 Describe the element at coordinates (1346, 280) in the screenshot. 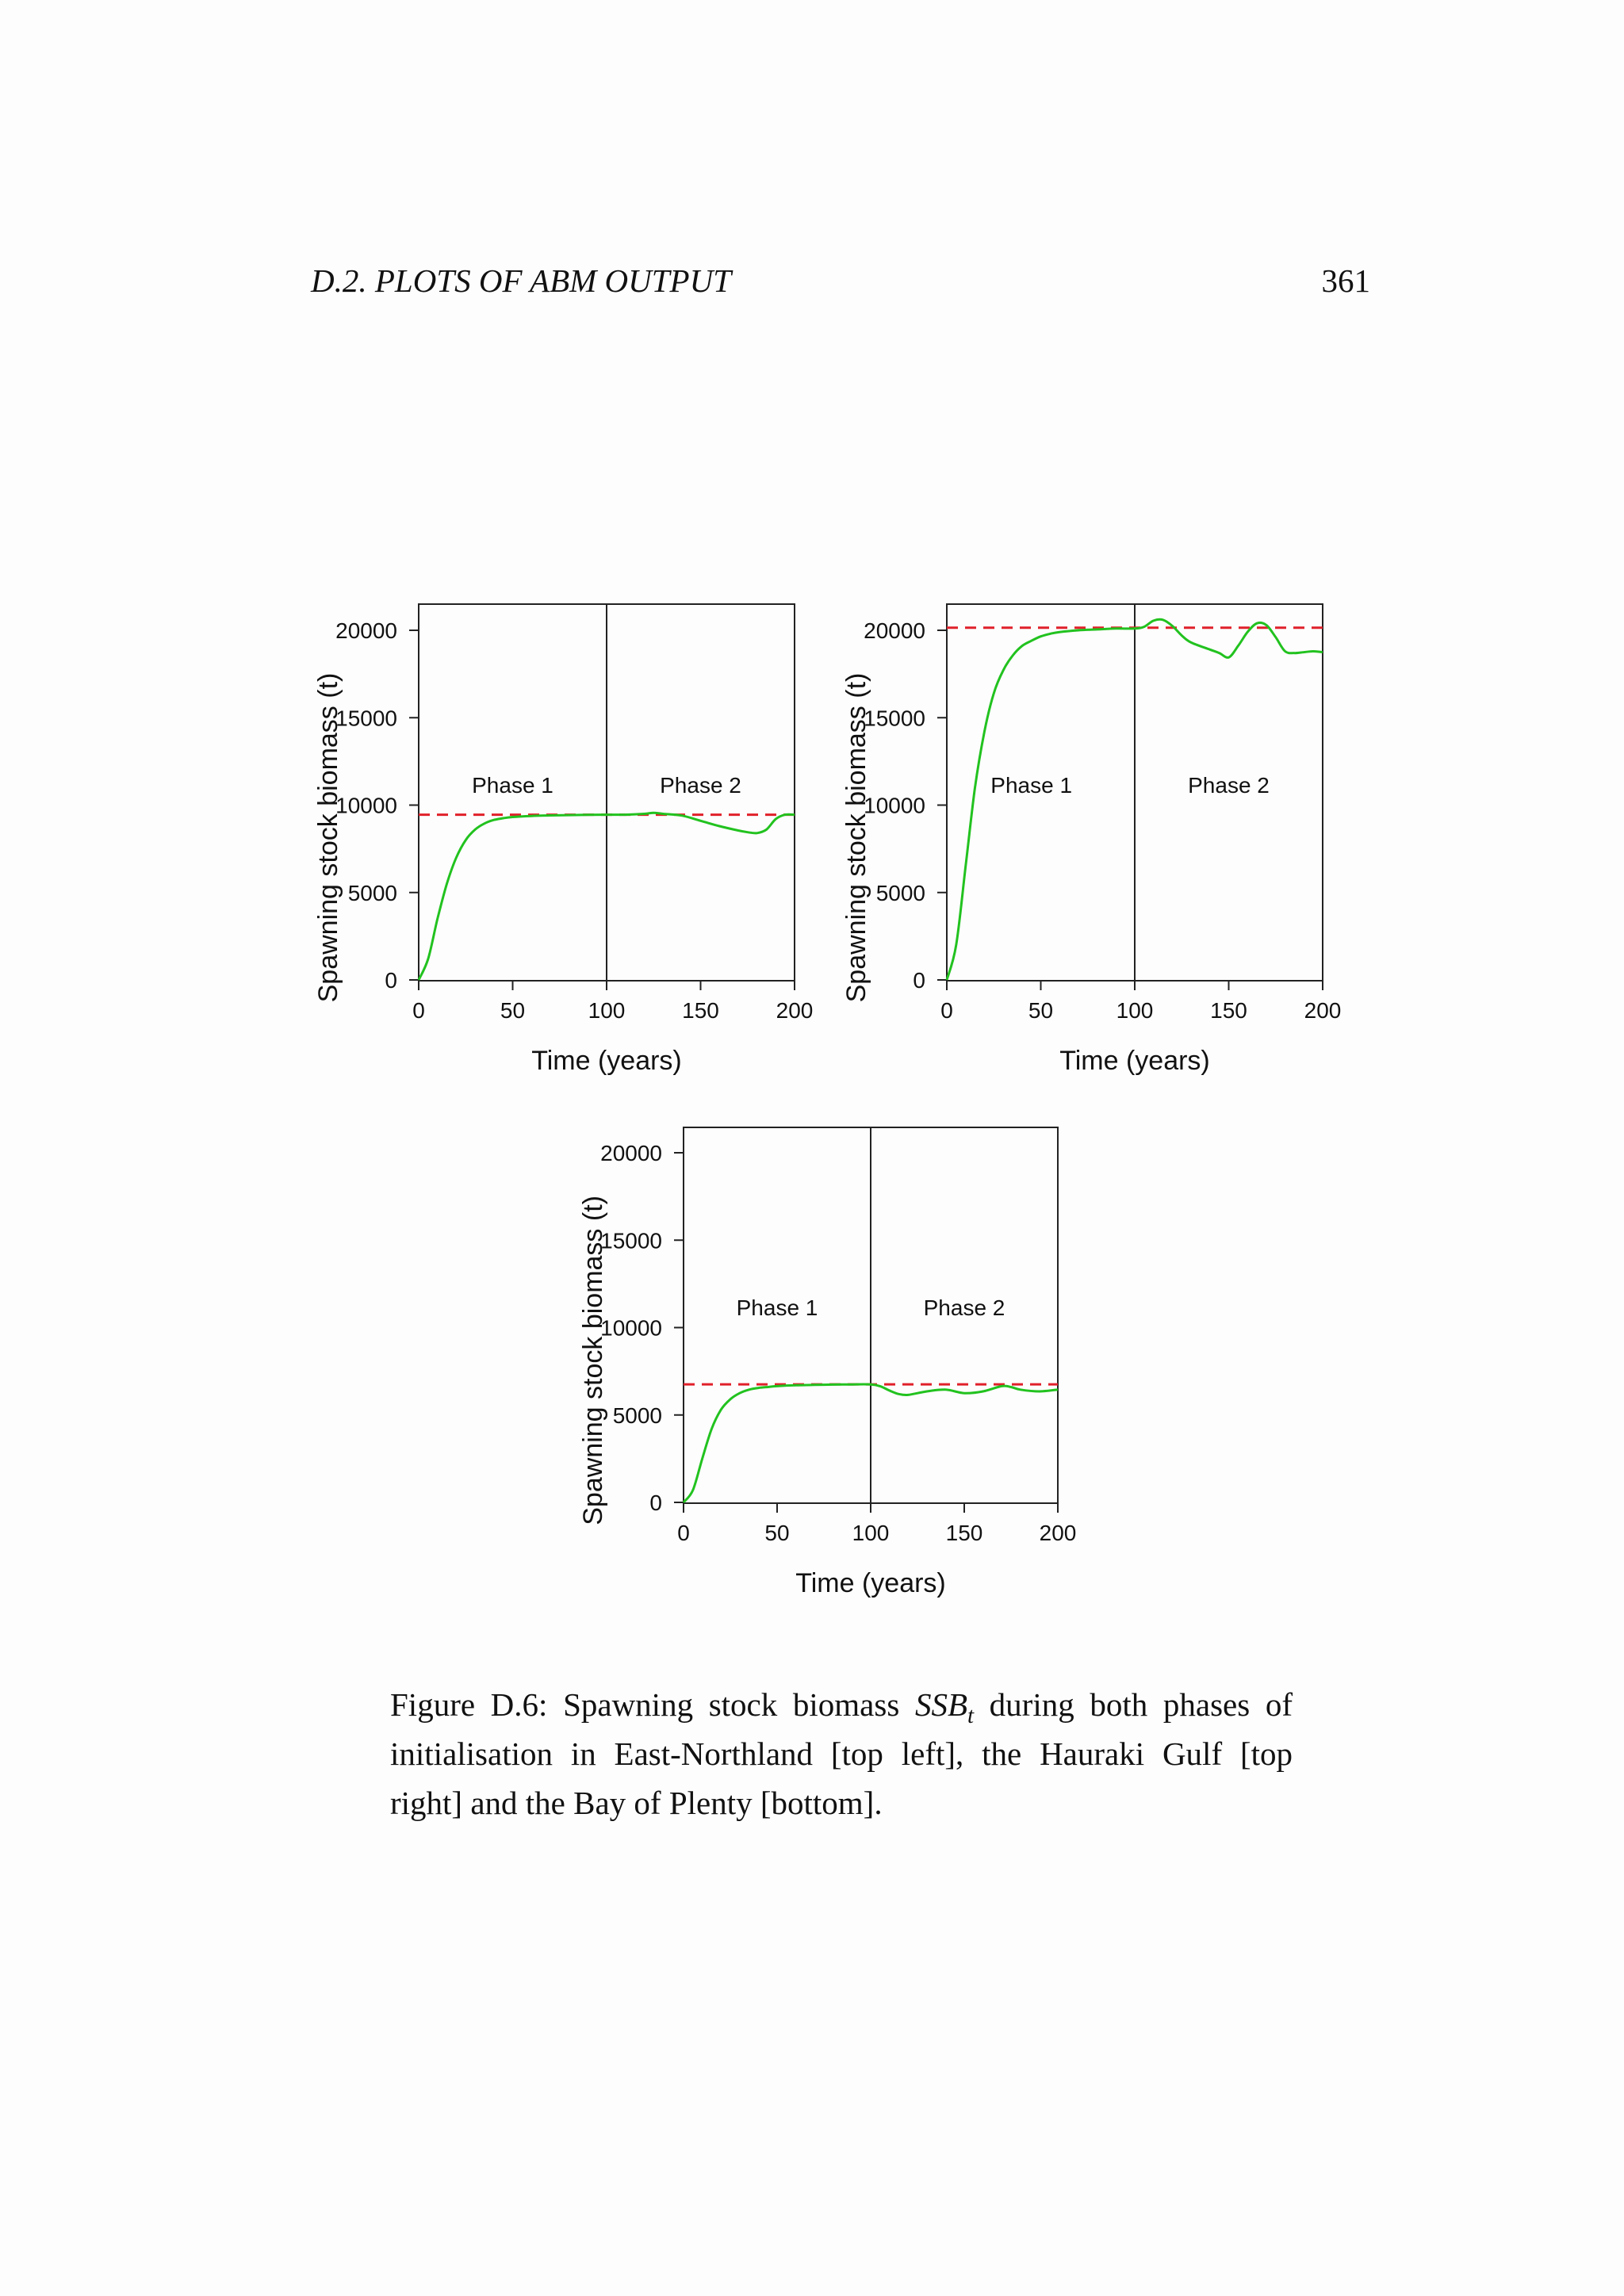

I see `page-number: 361` at that location.